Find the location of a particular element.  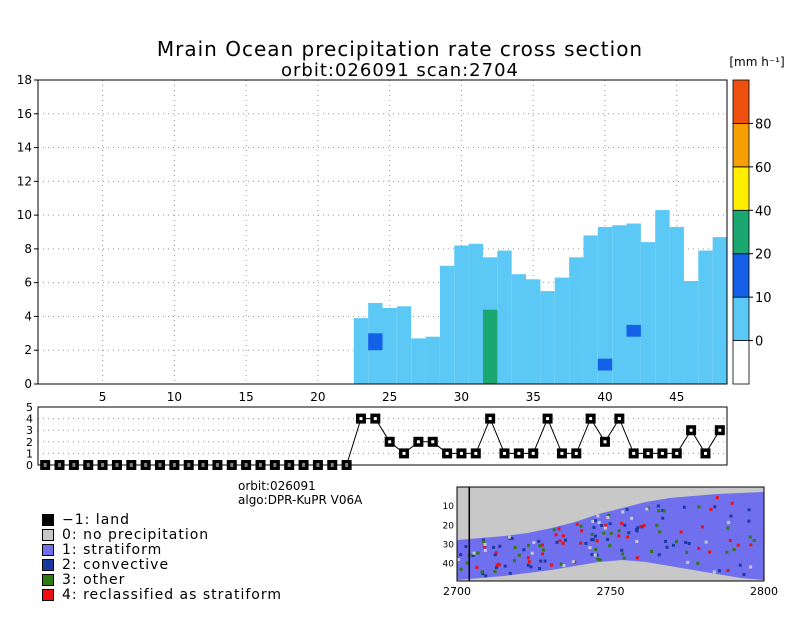

colorbar-tick-label: 80 is located at coordinates (763, 124).